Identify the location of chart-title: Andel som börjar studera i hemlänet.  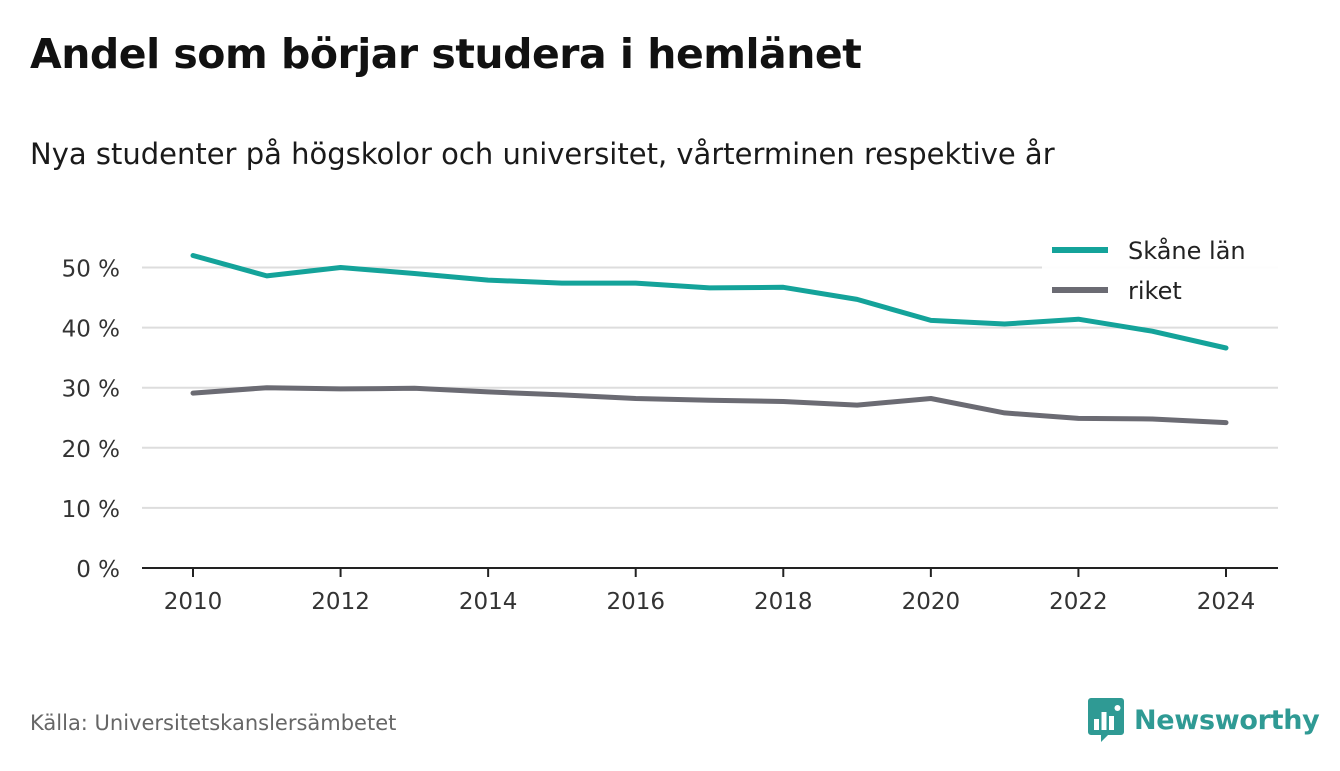
(446, 54).